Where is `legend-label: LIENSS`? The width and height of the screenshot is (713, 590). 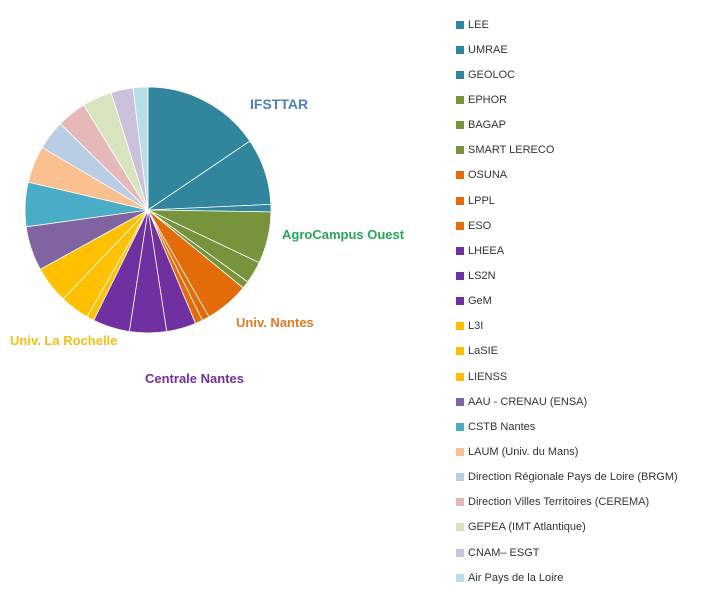
legend-label: LIENSS is located at coordinates (488, 376).